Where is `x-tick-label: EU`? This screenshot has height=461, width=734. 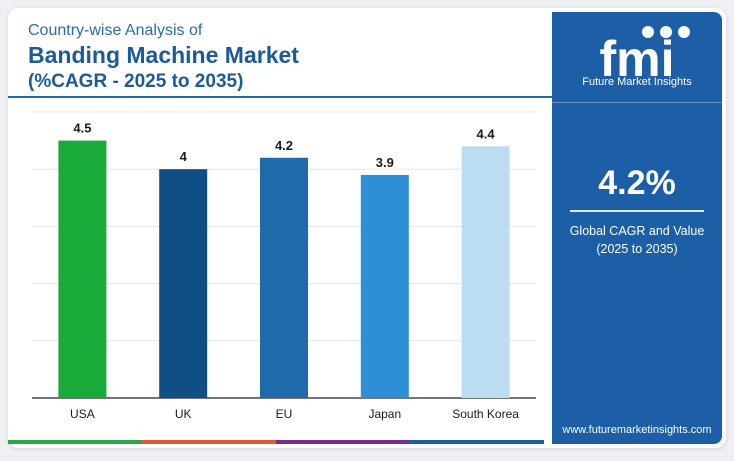 x-tick-label: EU is located at coordinates (284, 414).